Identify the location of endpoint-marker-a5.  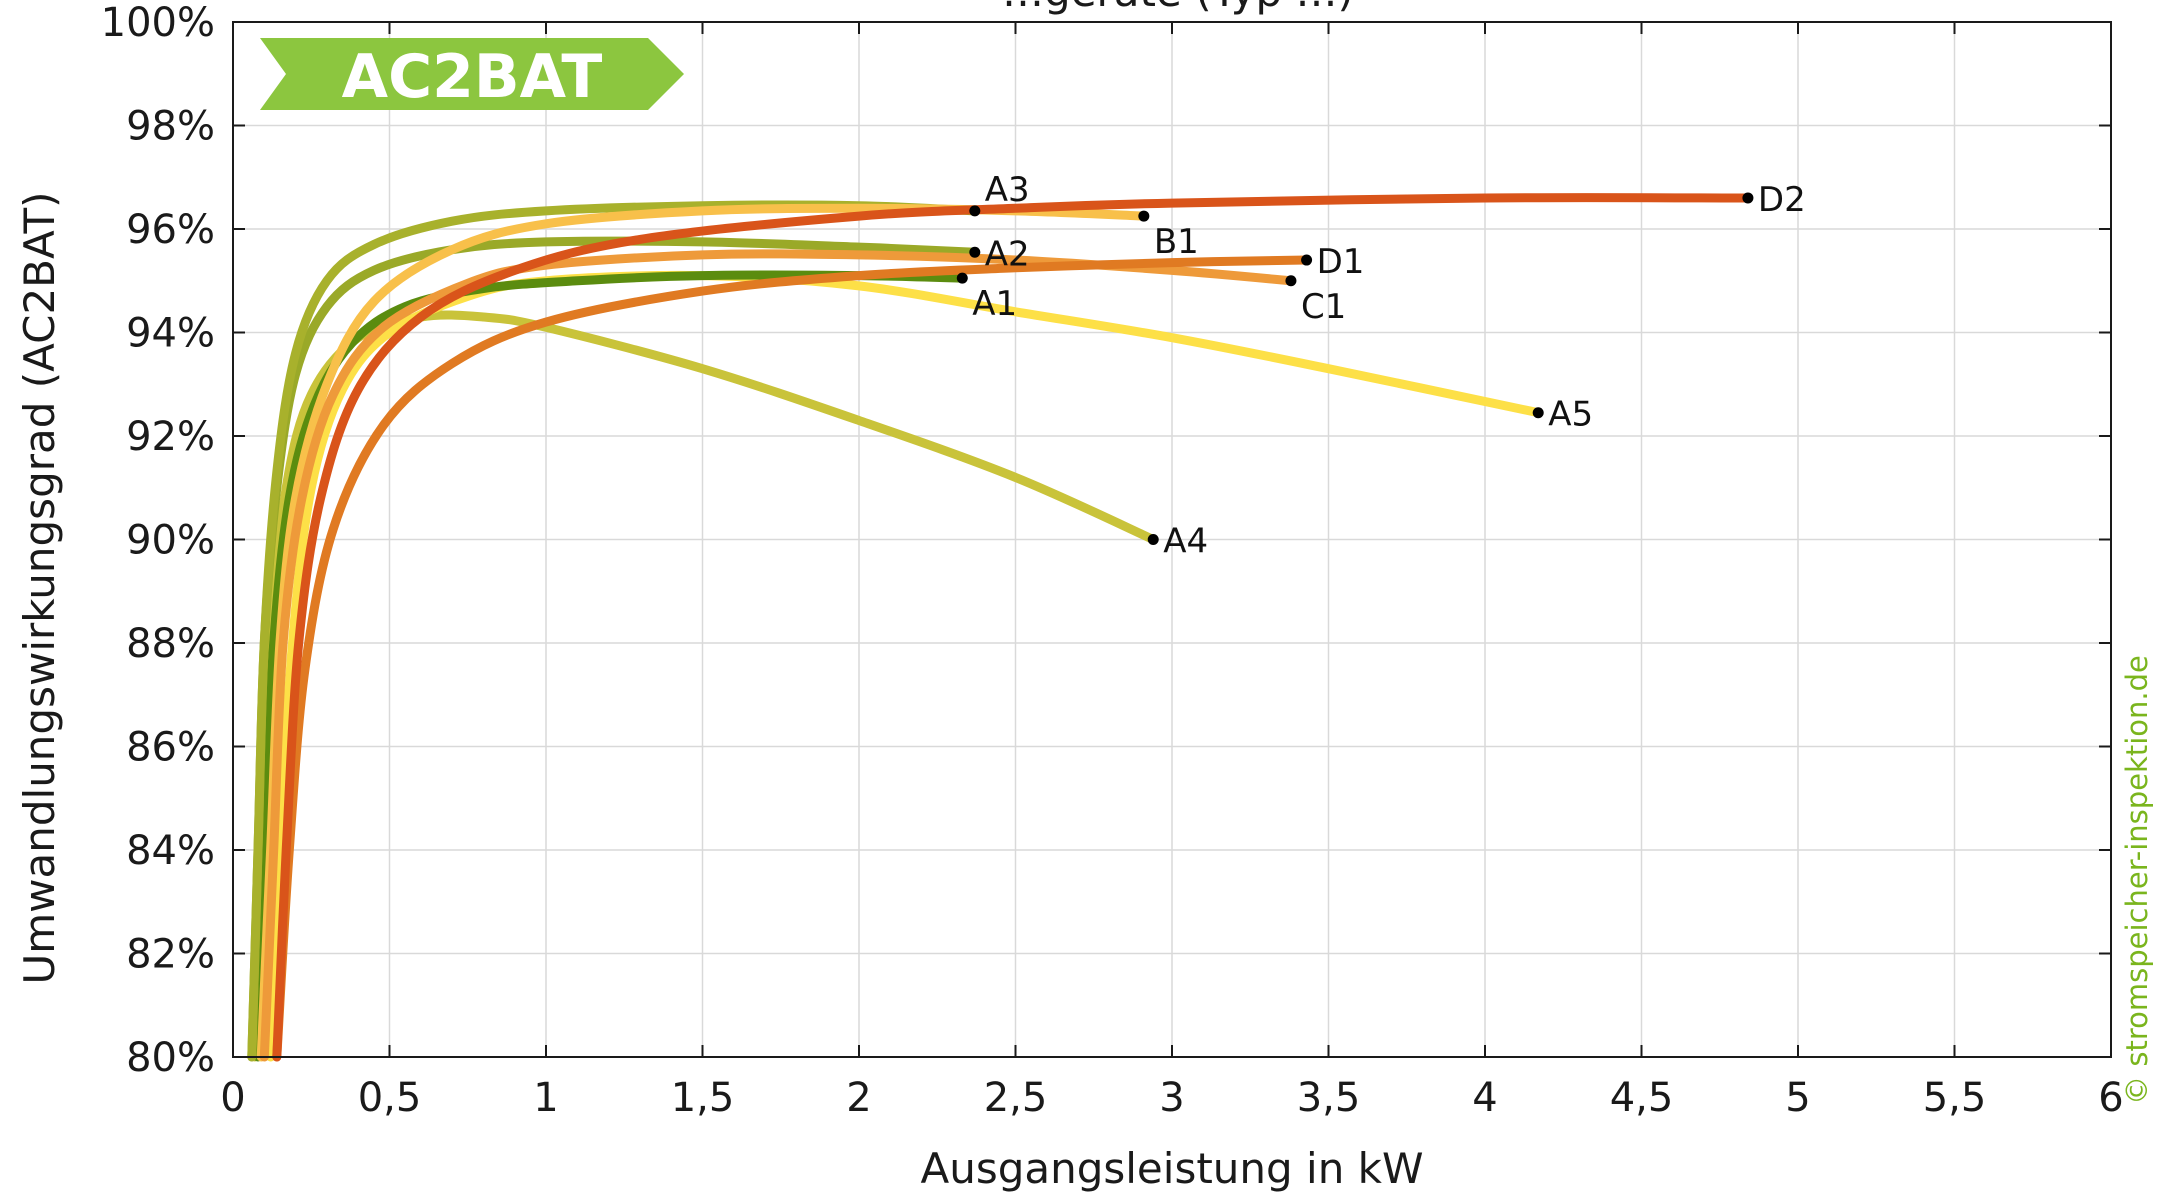
(1538, 413).